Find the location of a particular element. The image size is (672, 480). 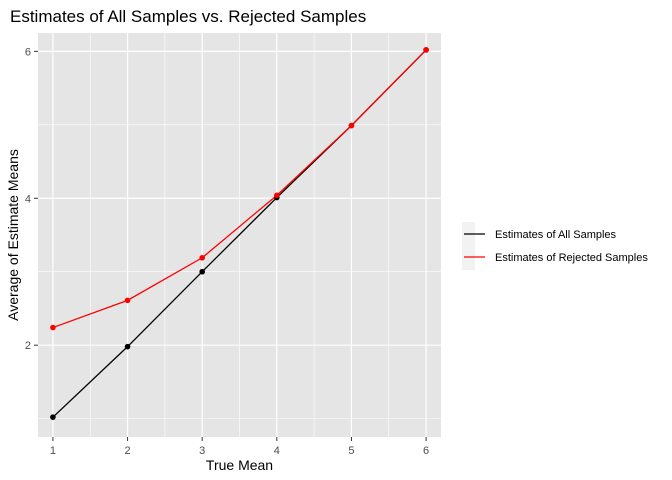

x-tick-label: 3 is located at coordinates (202, 451).